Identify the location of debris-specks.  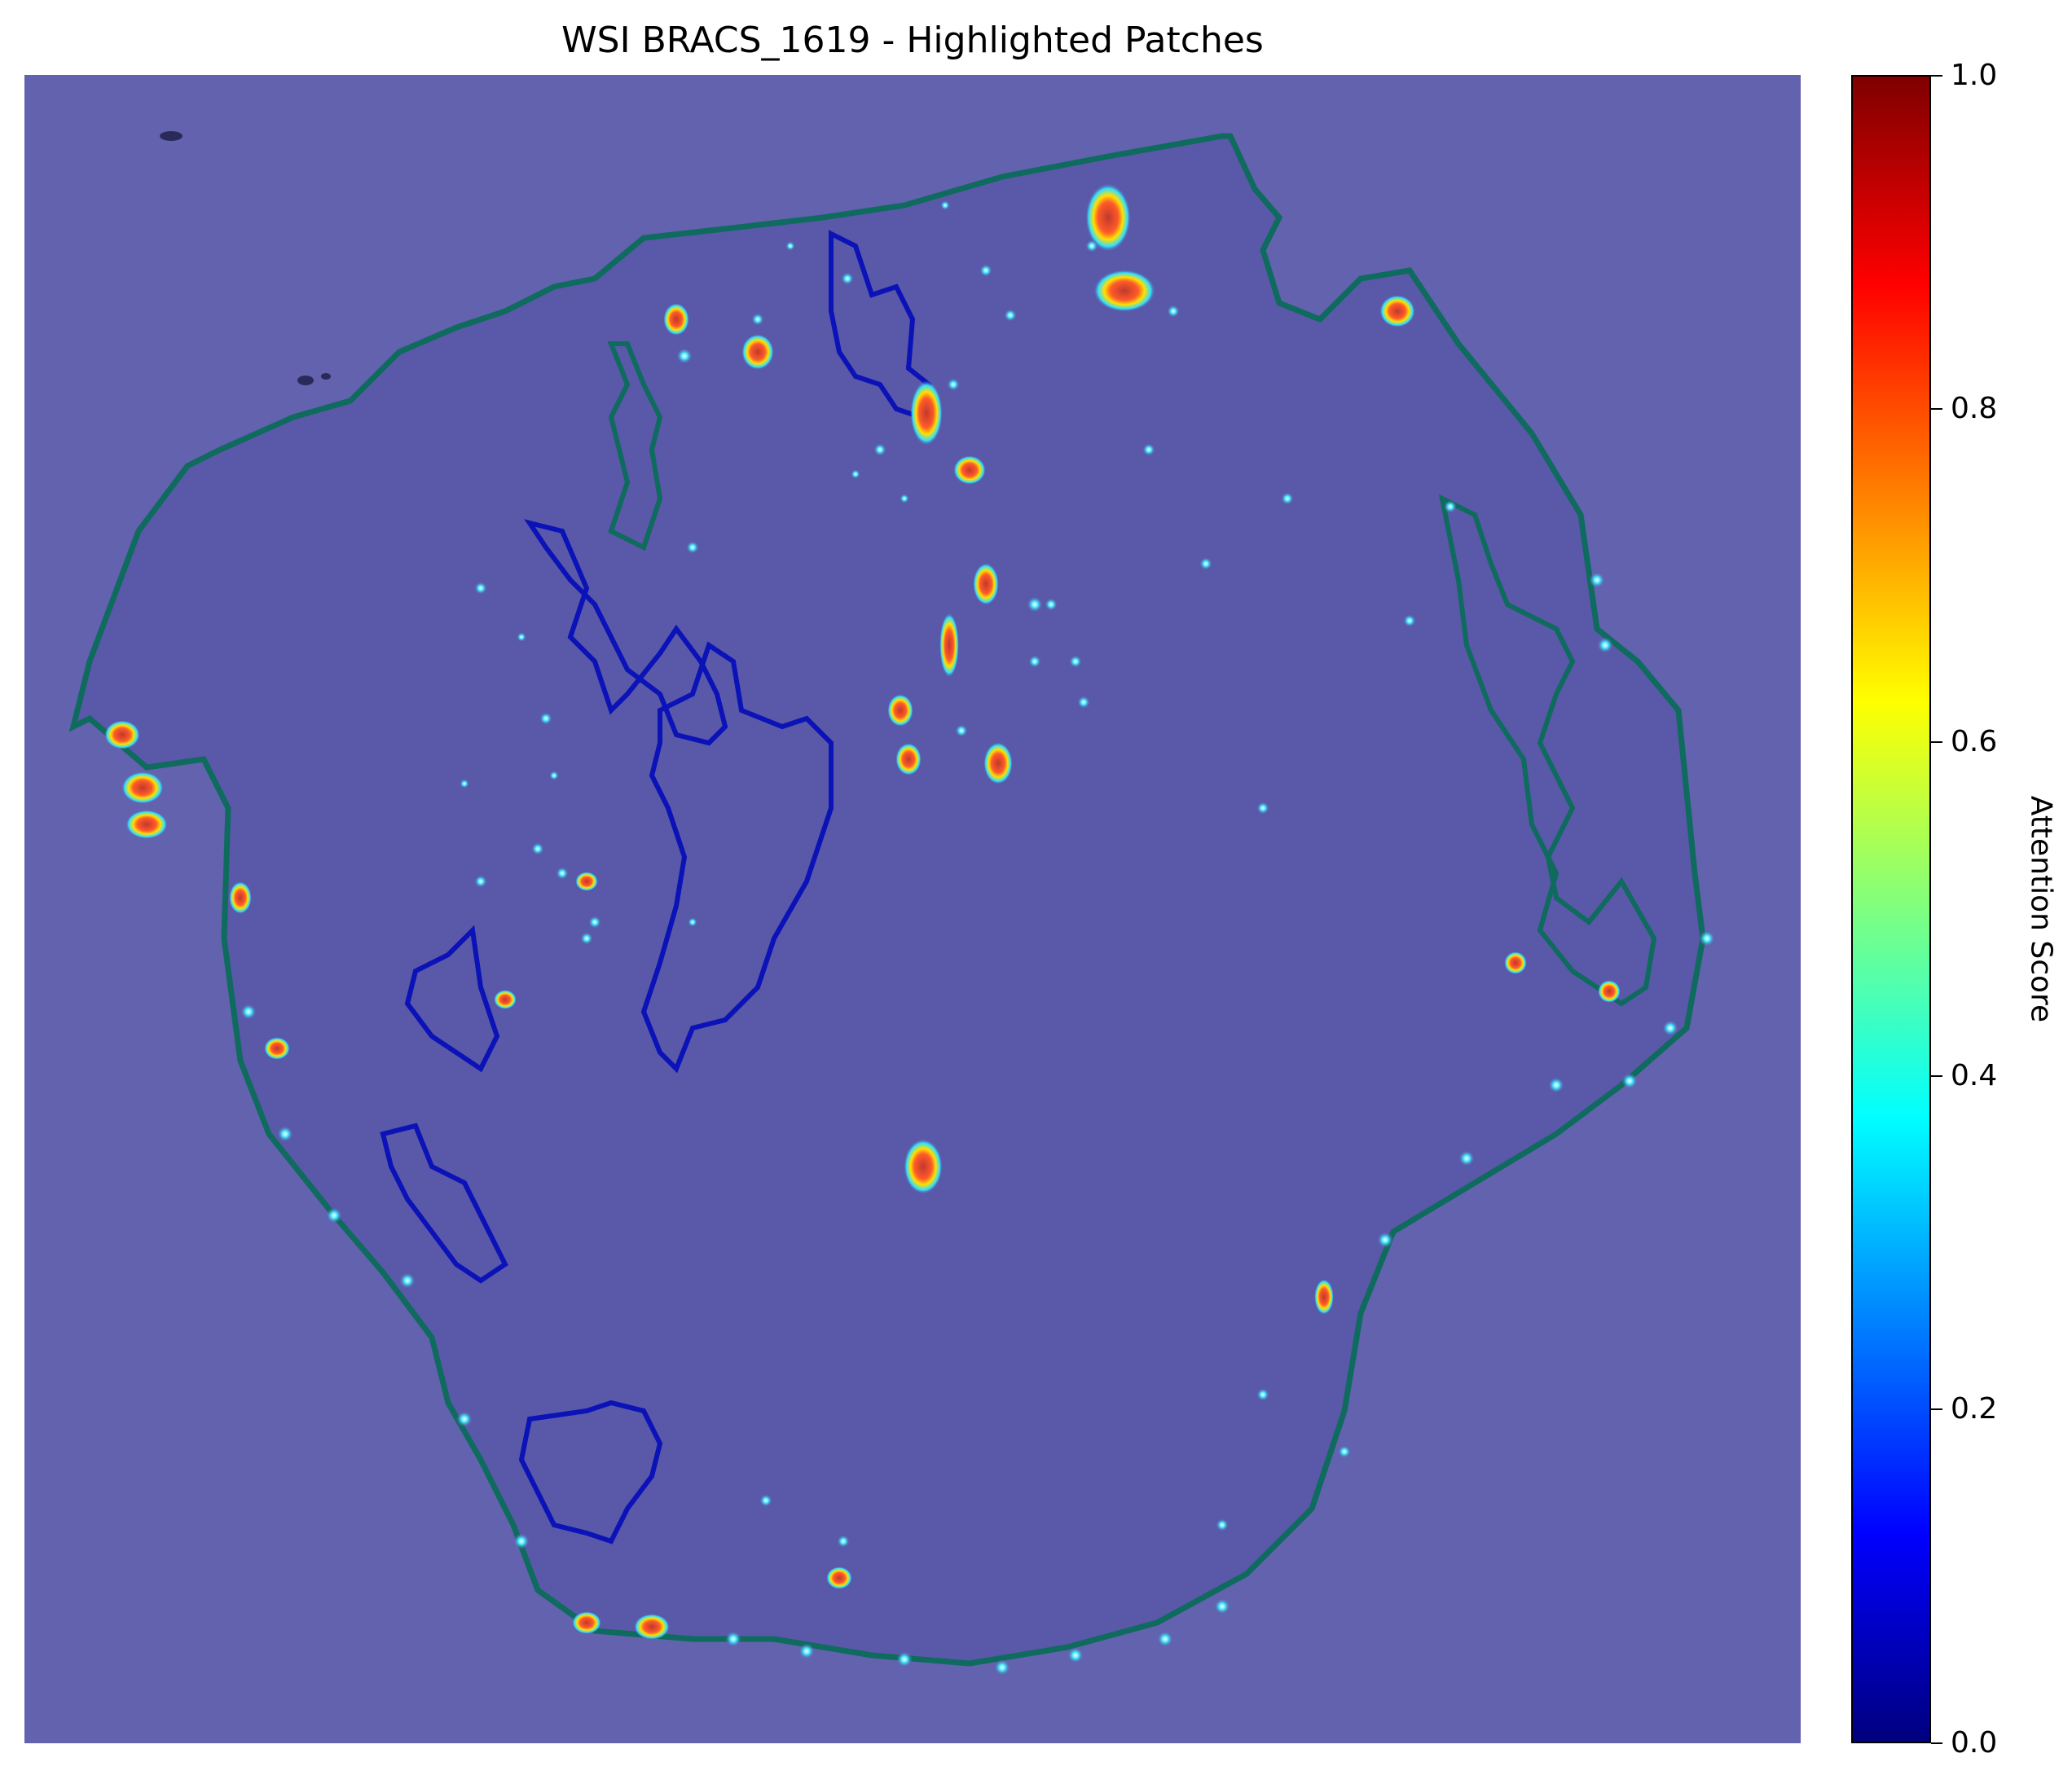
(245, 258).